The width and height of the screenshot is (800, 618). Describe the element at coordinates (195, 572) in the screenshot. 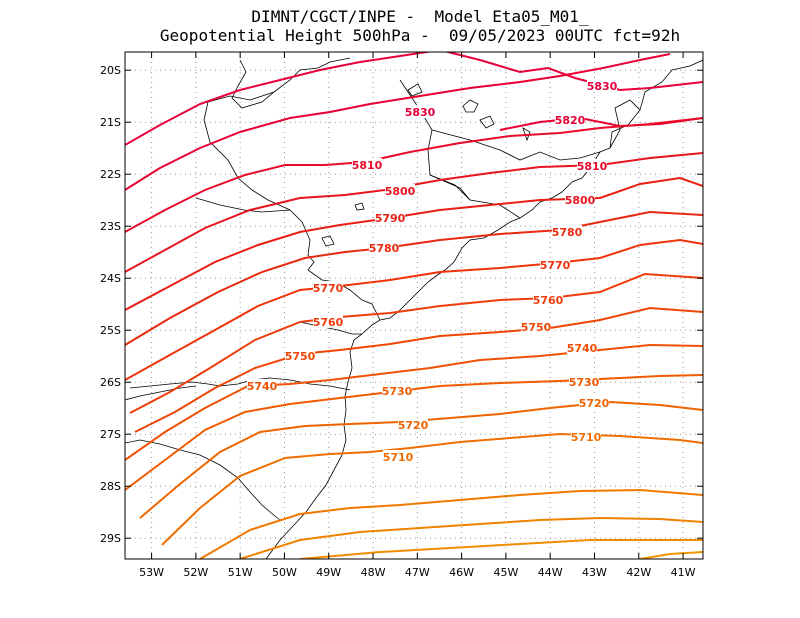

I see `lon-tick-label: 52W` at that location.